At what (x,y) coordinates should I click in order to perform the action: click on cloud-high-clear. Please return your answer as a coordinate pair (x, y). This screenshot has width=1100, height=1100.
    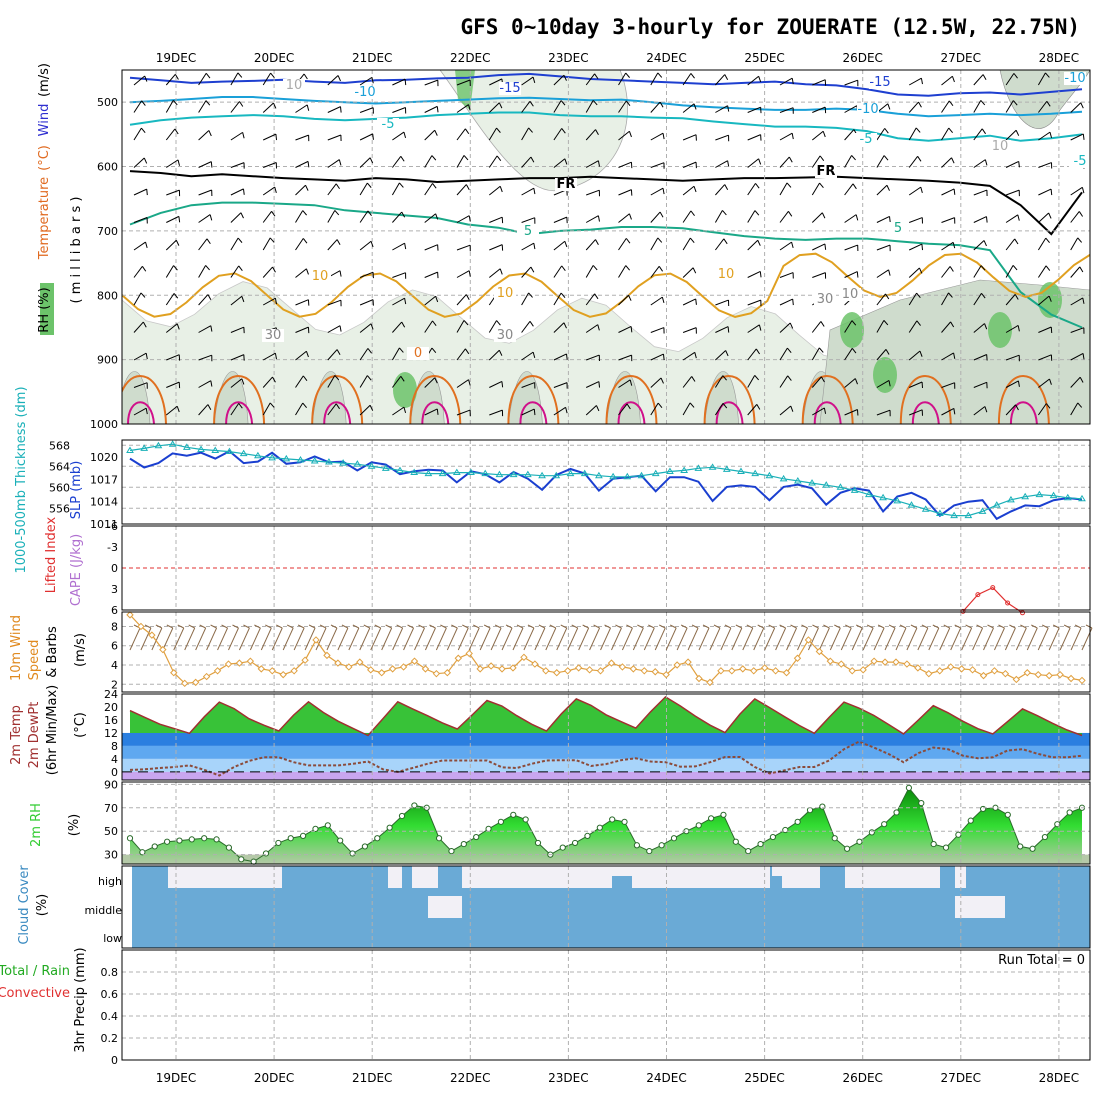
    Looking at the image, I should click on (425, 877).